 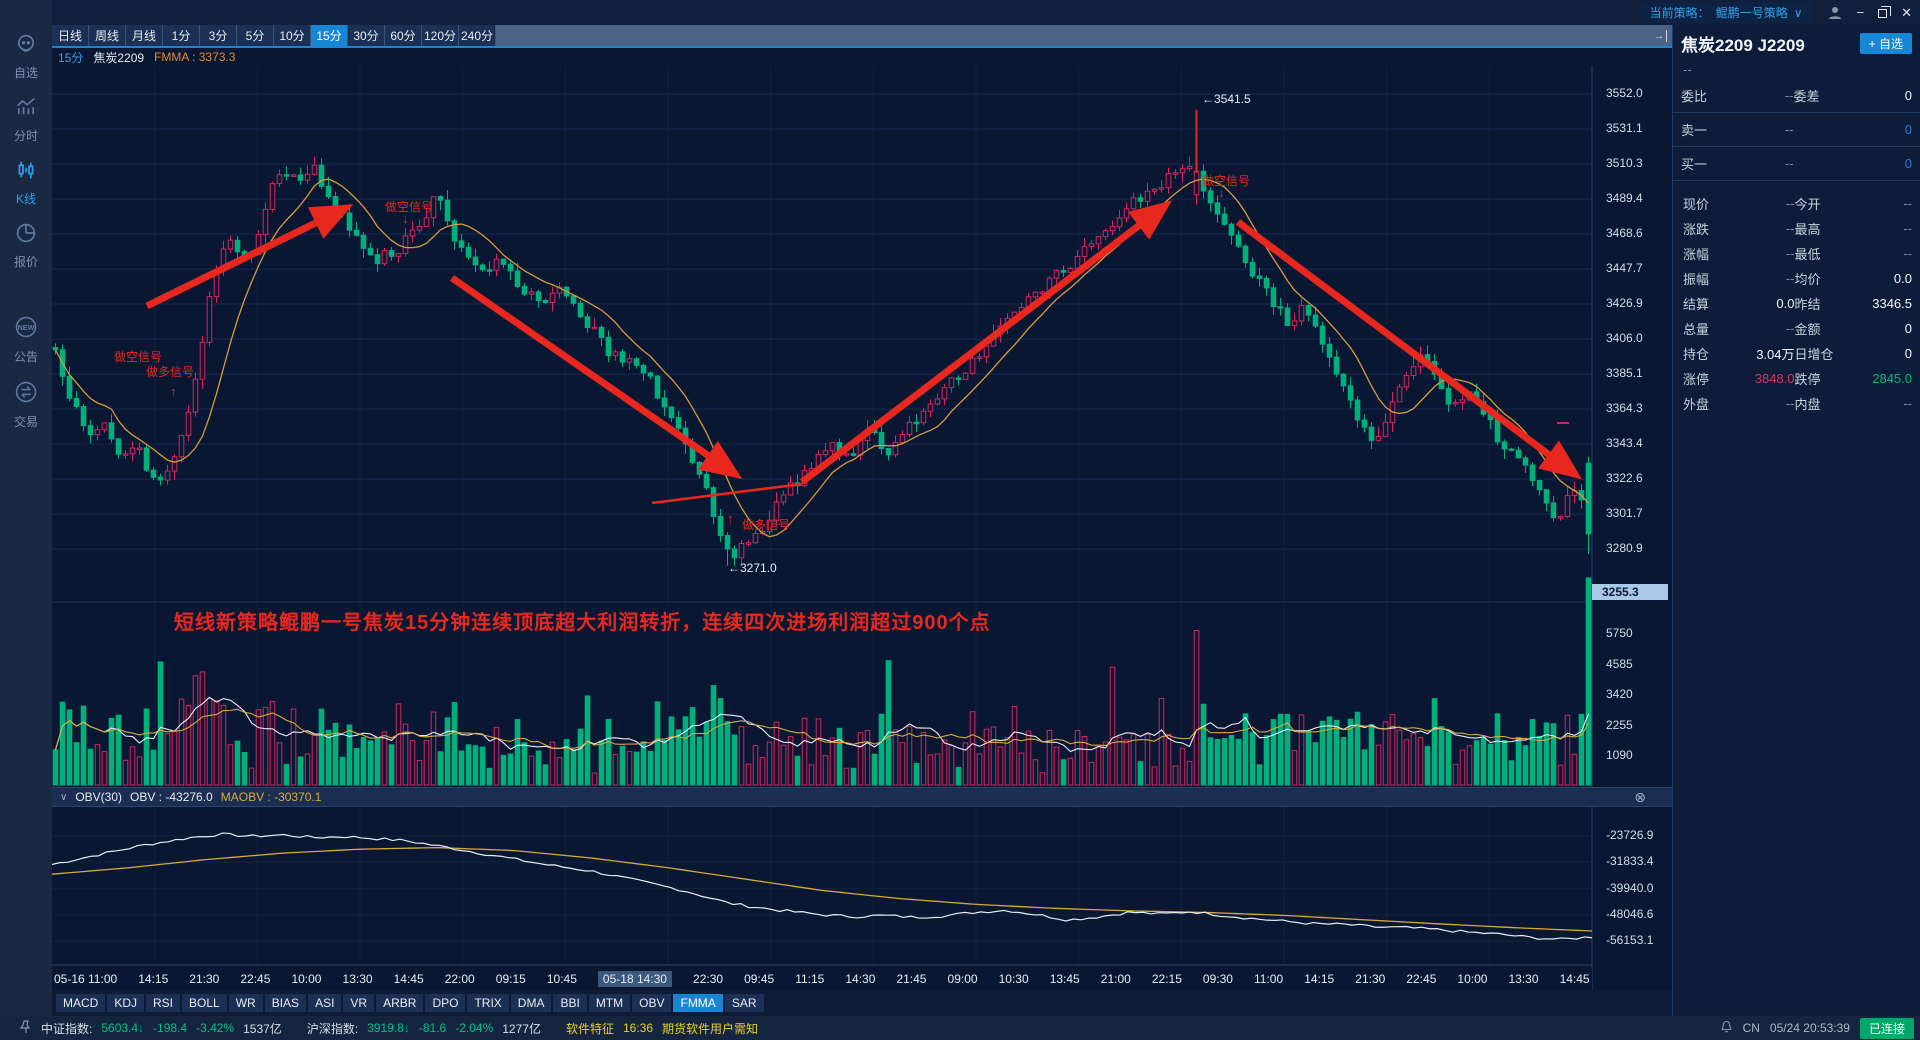 I want to click on user-notice-link: 期货软件用户需知, so click(x=710, y=1028).